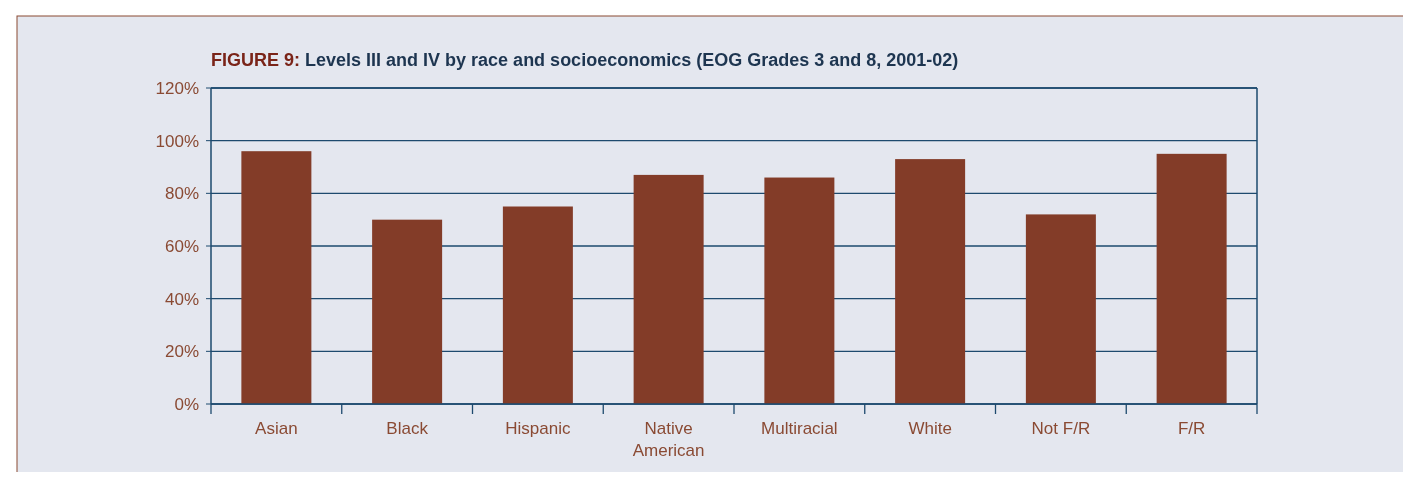 Image resolution: width=1403 pixels, height=480 pixels. I want to click on x-tick-label: Black, so click(407, 428).